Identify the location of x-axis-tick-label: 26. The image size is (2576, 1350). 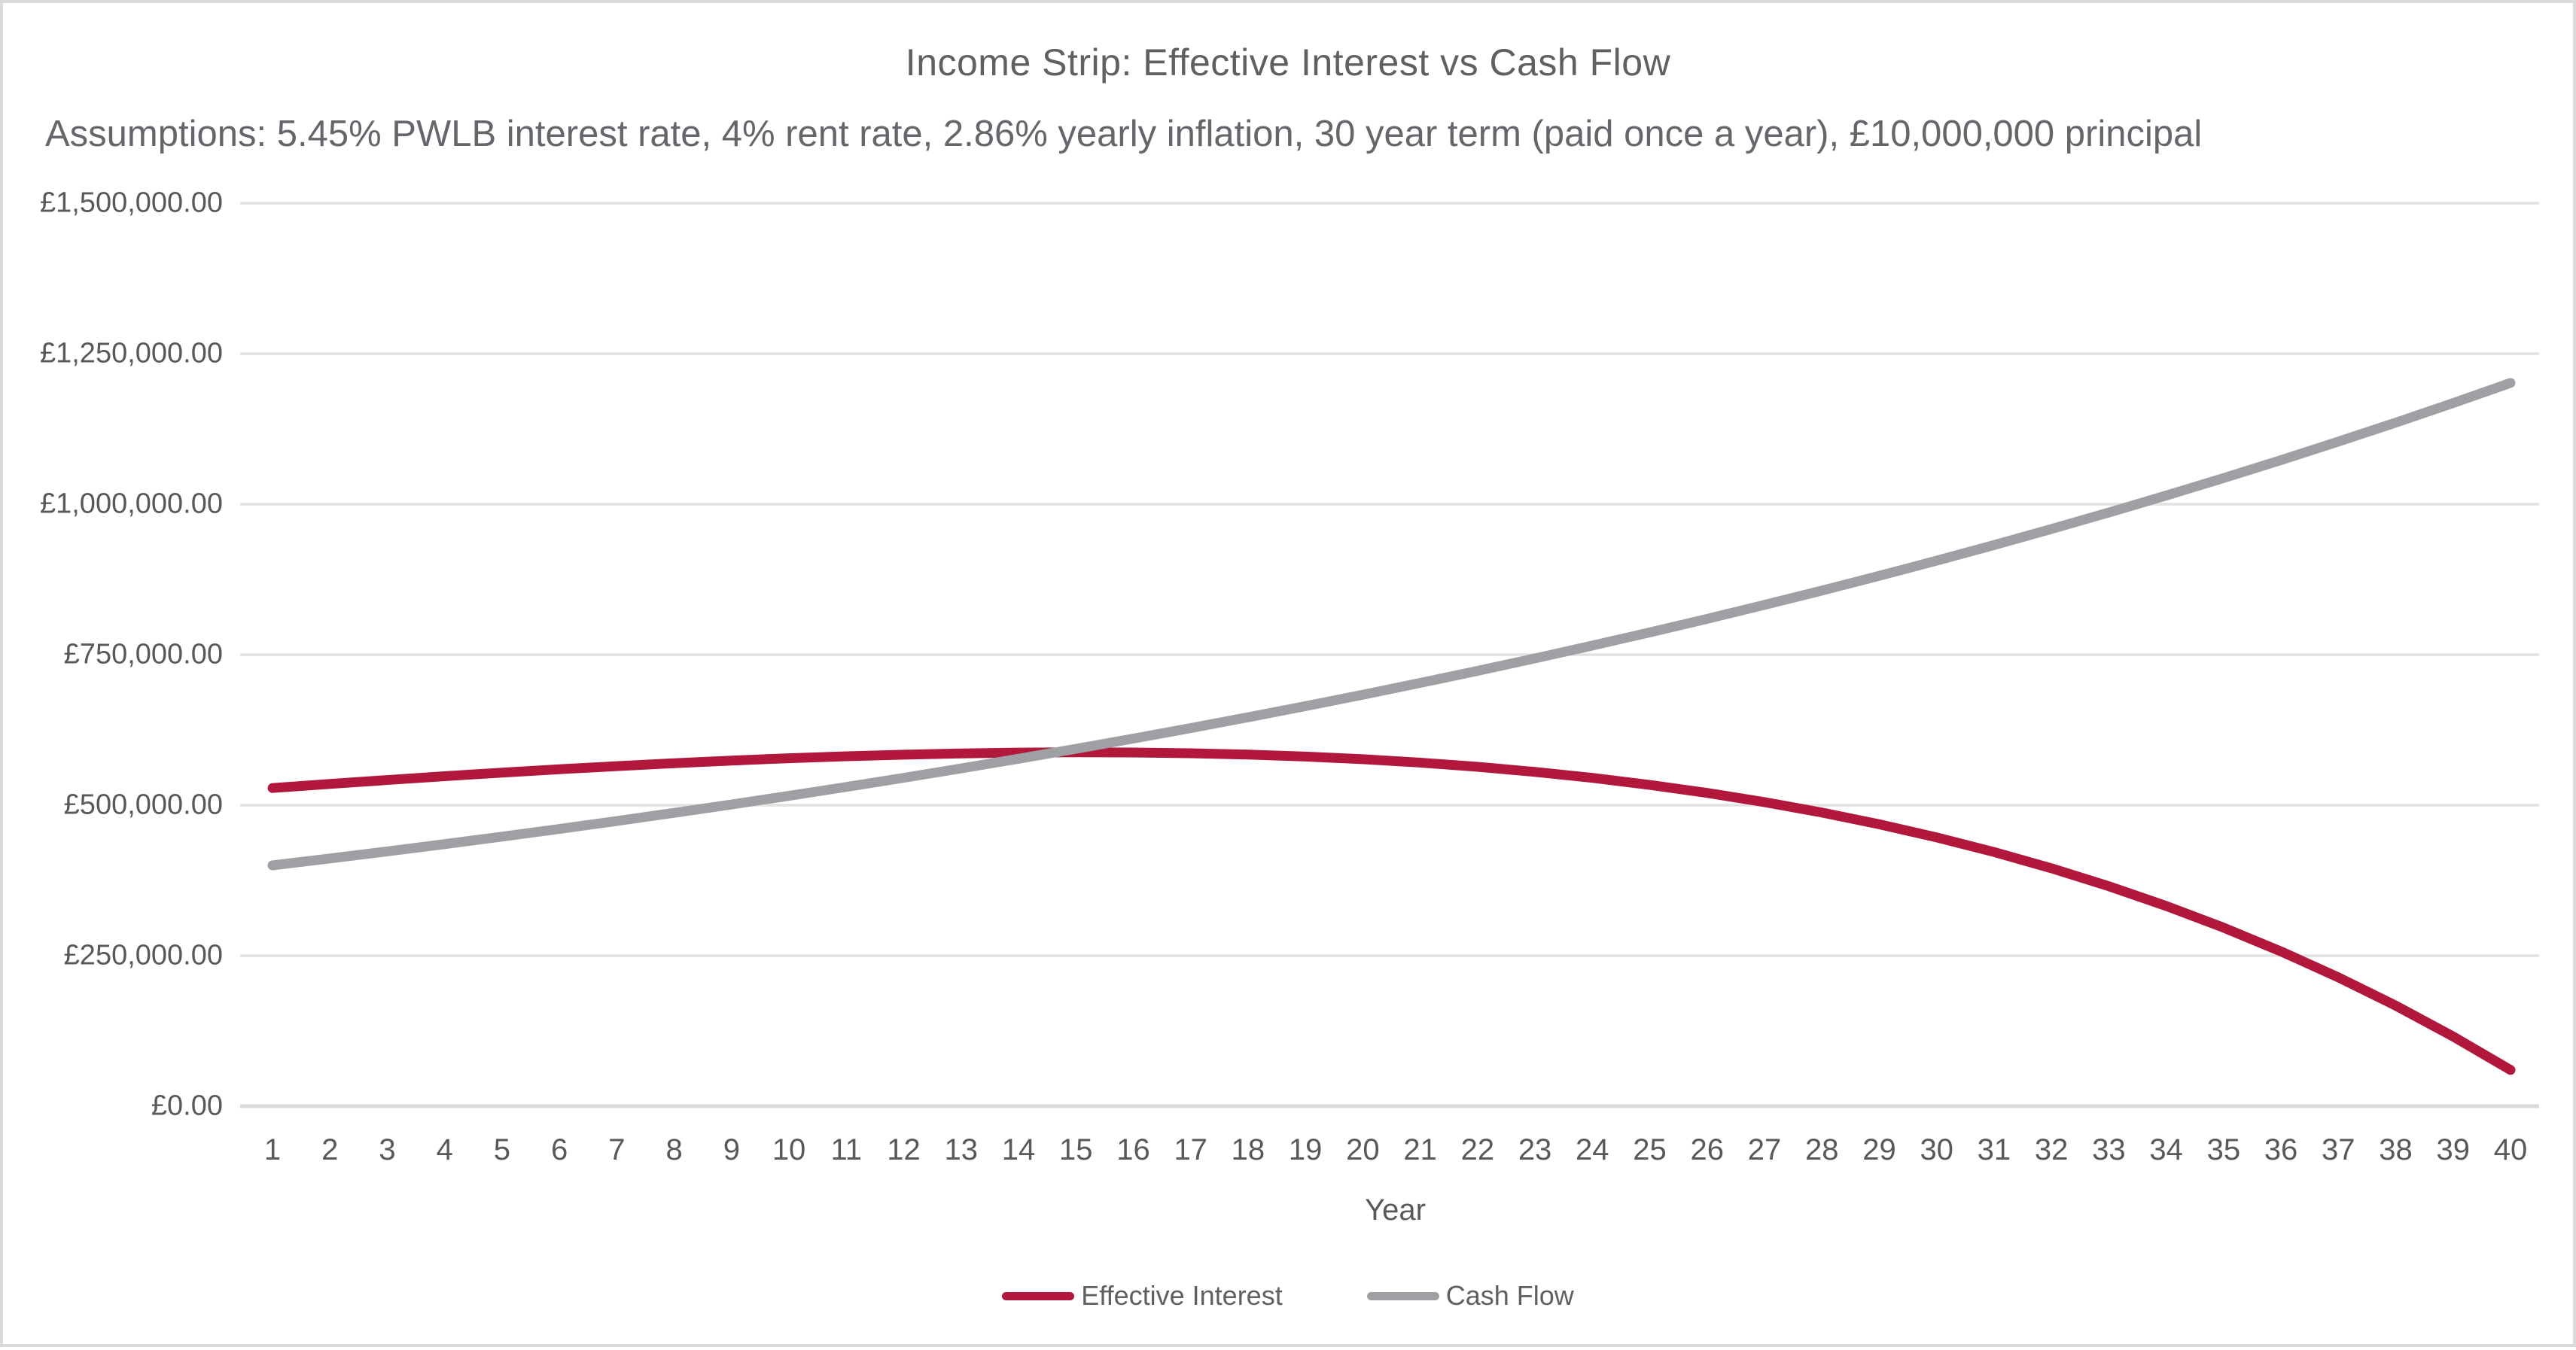
(1708, 1149).